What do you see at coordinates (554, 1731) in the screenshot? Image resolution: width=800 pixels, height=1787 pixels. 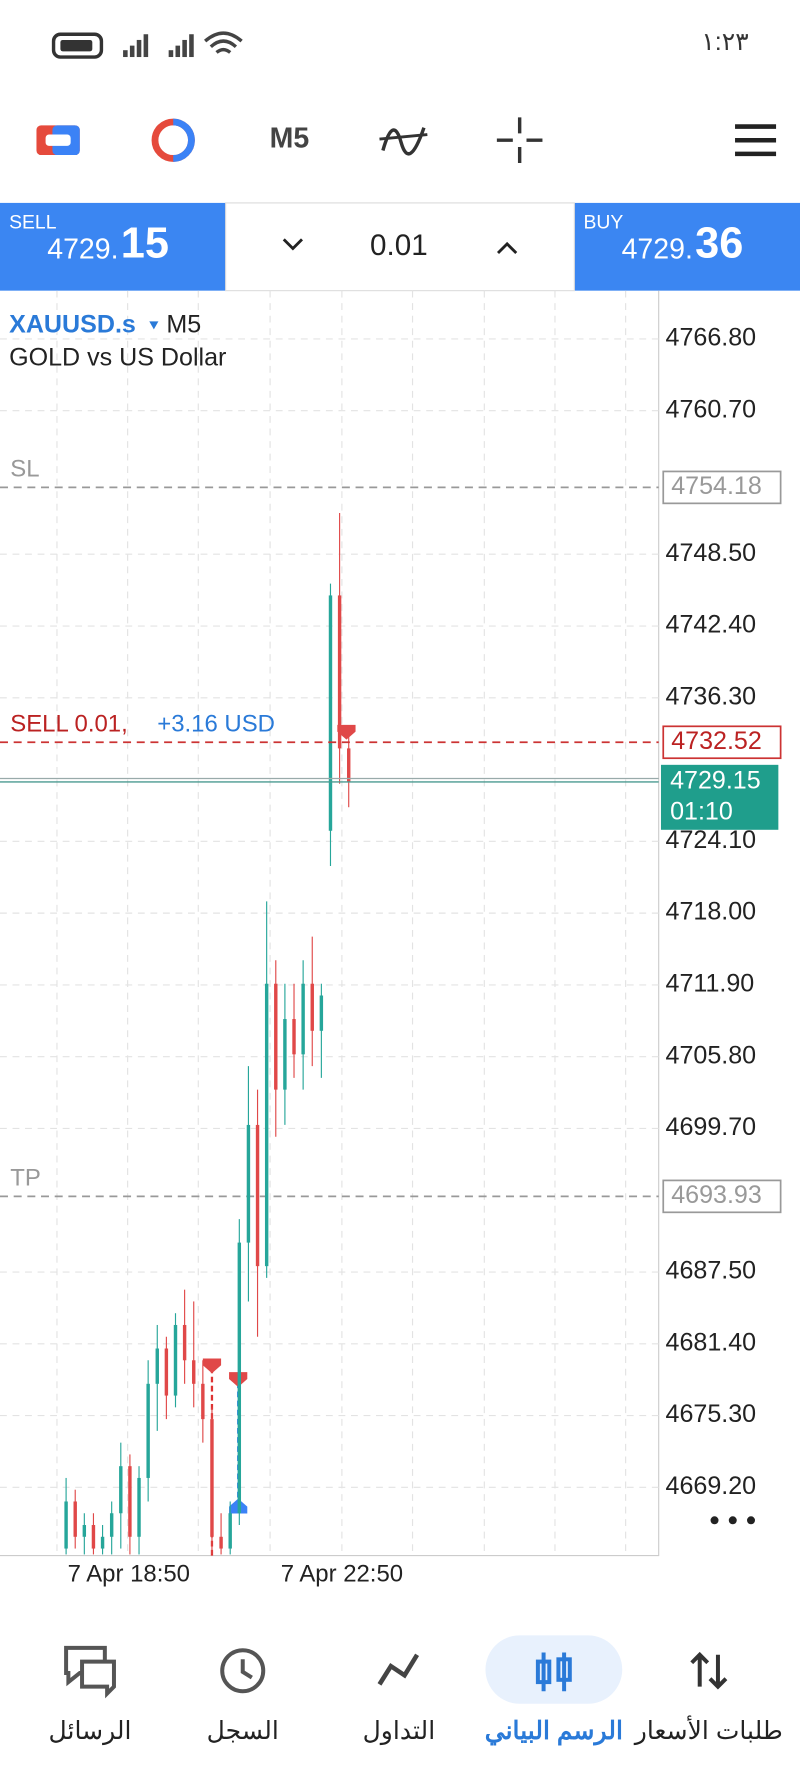 I see `nav-label: الرسم البياني` at bounding box center [554, 1731].